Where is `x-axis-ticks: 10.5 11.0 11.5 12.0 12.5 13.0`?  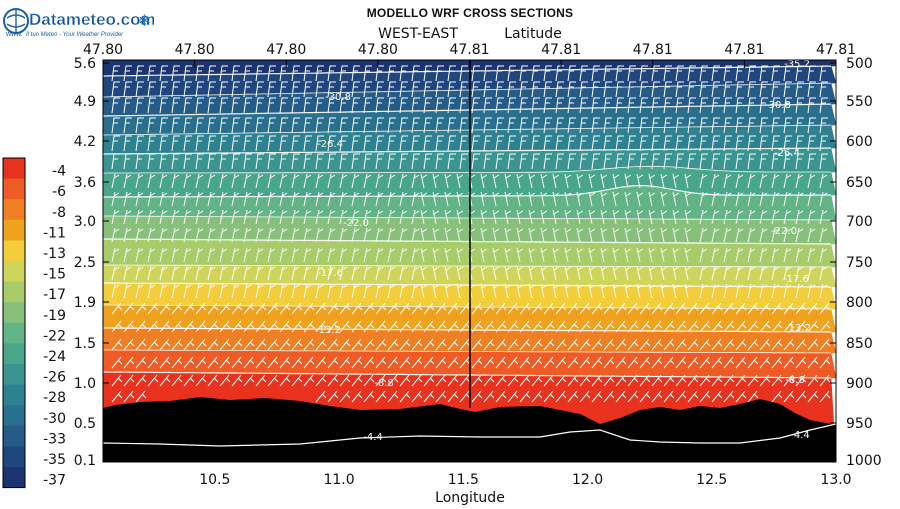 x-axis-ticks: 10.5 11.0 11.5 12.0 12.5 13.0 is located at coordinates (525, 471).